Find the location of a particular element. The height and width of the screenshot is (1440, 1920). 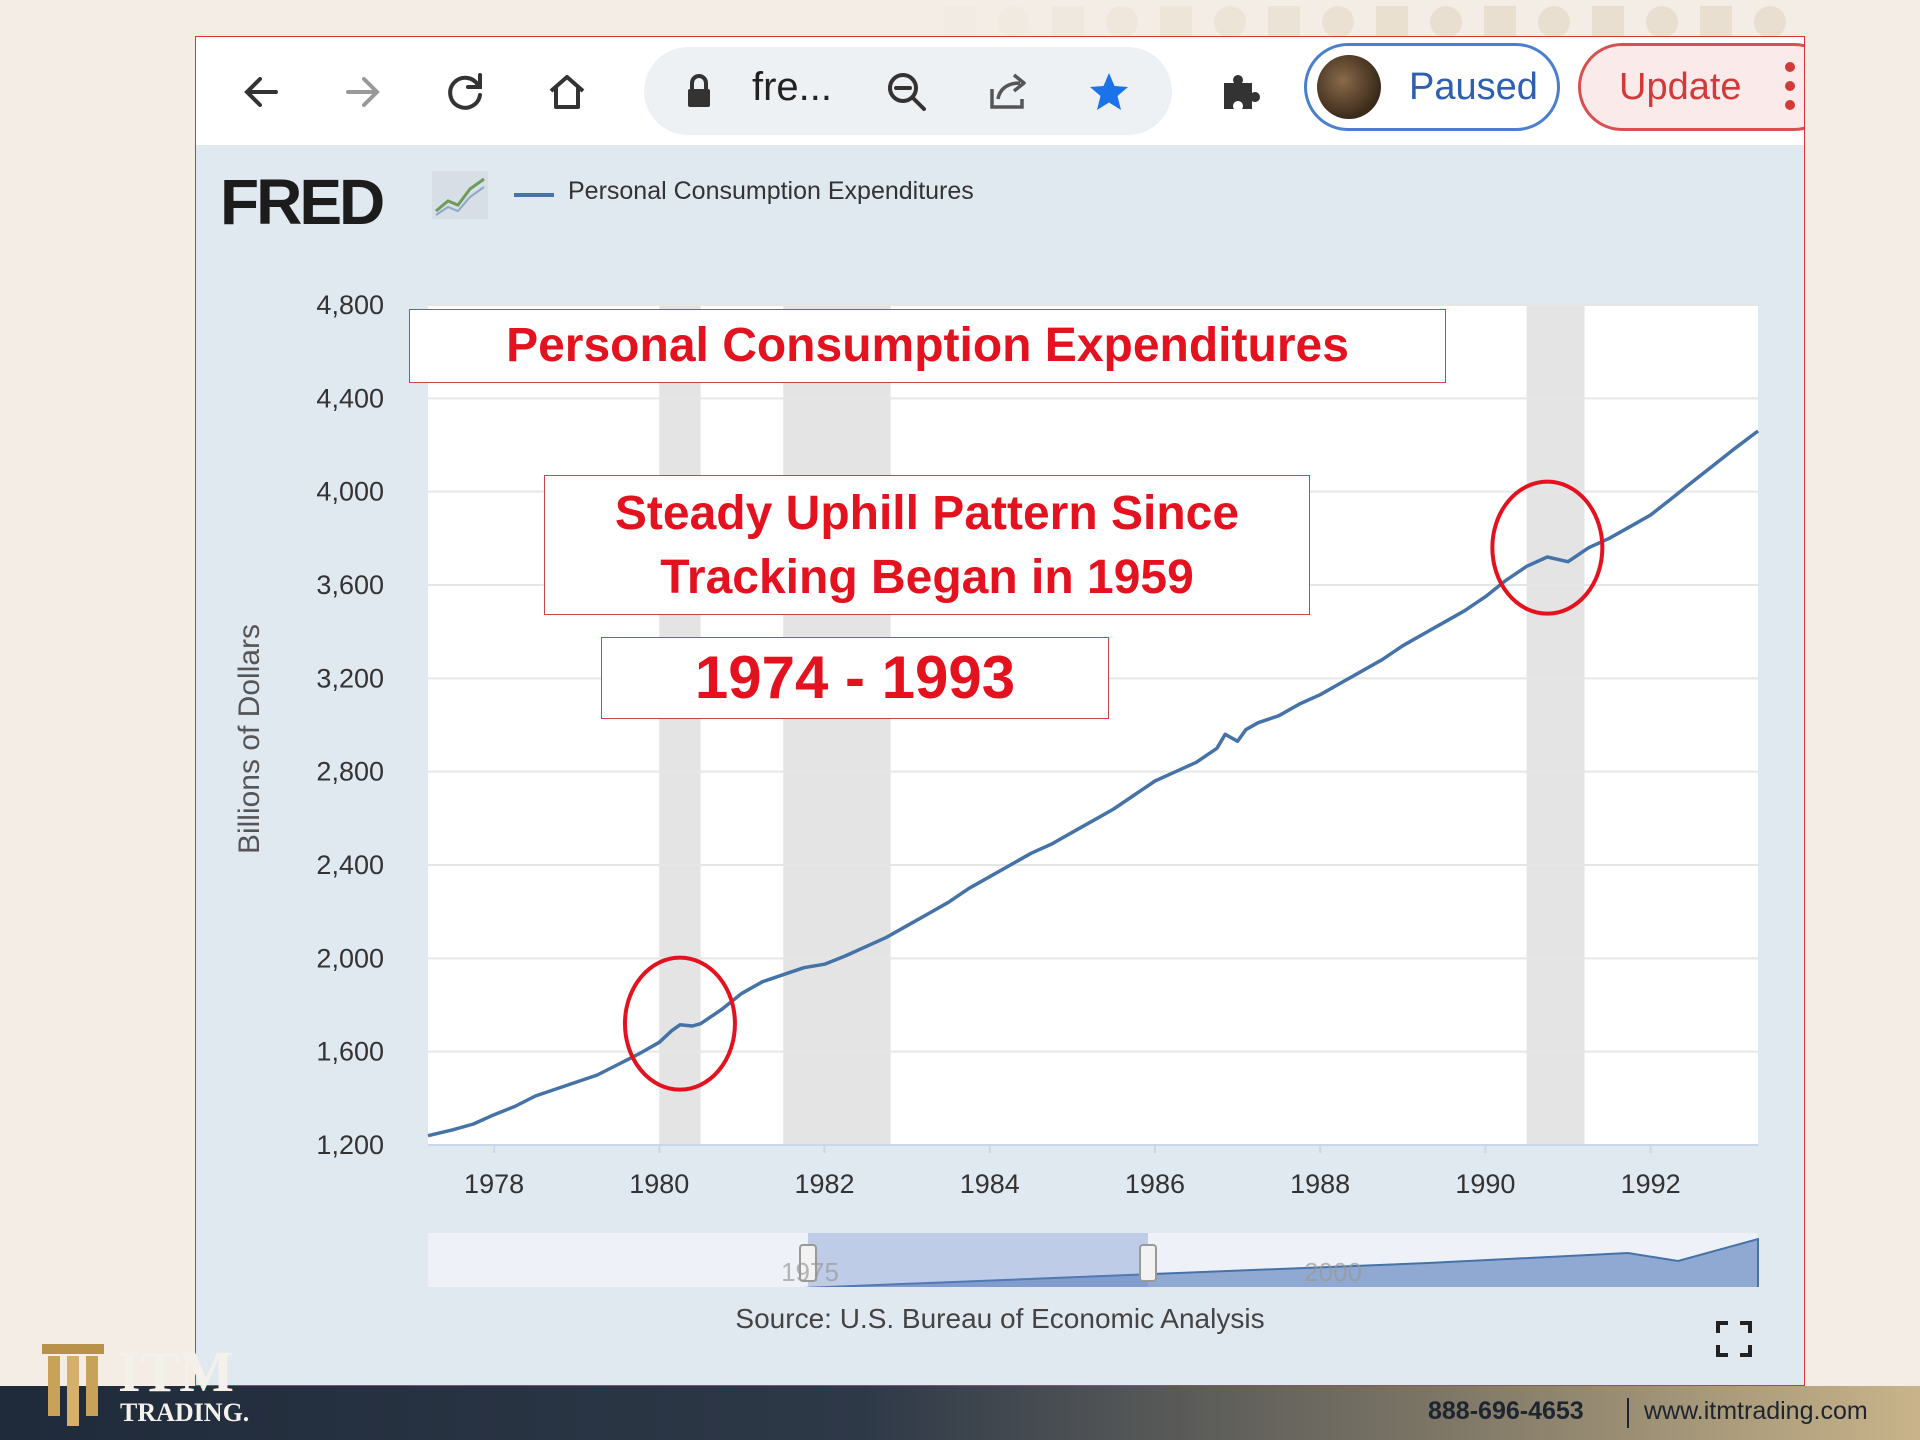

itm-pillar-logo-icon is located at coordinates (73, 1385).